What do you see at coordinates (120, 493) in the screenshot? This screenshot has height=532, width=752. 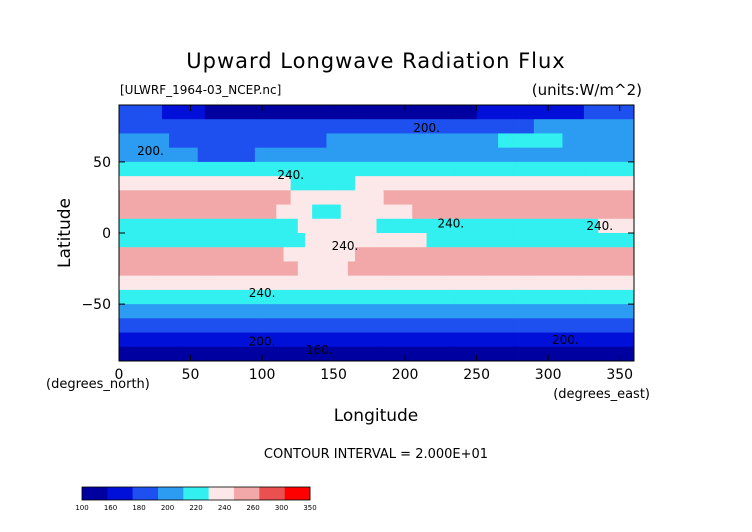 I see `colorbar-swatch` at bounding box center [120, 493].